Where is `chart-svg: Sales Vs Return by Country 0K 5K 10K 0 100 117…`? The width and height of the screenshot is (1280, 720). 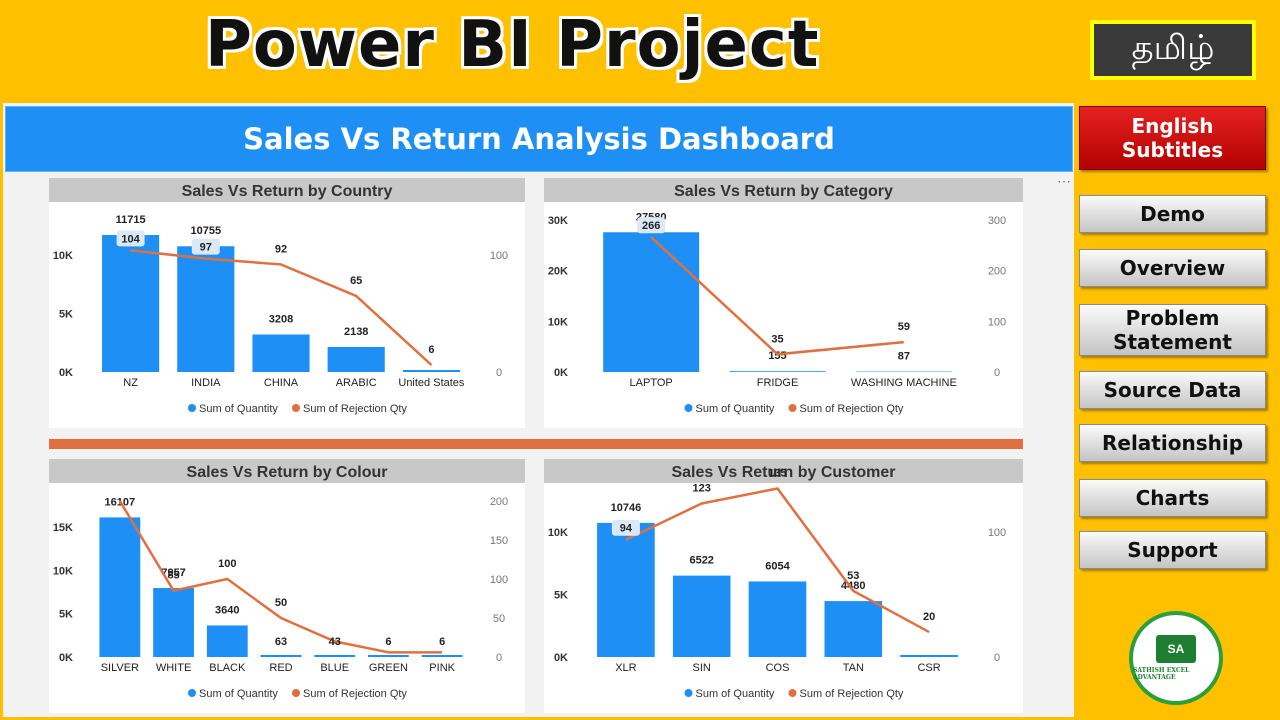
chart-svg: Sales Vs Return by Country 0K 5K 10K 0 100 117… is located at coordinates (287, 303).